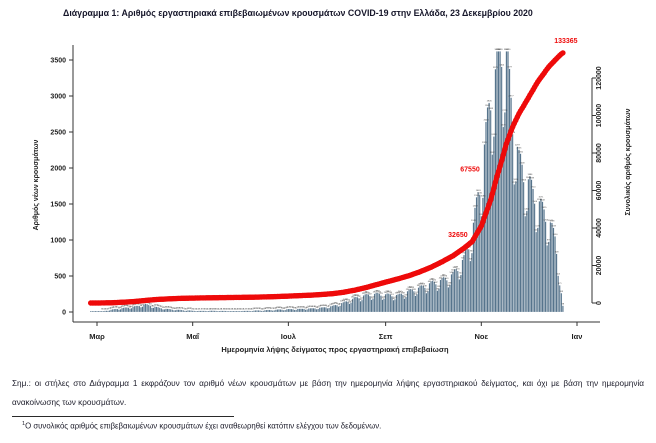  What do you see at coordinates (427, 292) in the screenshot?
I see `bar-value-label: 262` at bounding box center [427, 292].